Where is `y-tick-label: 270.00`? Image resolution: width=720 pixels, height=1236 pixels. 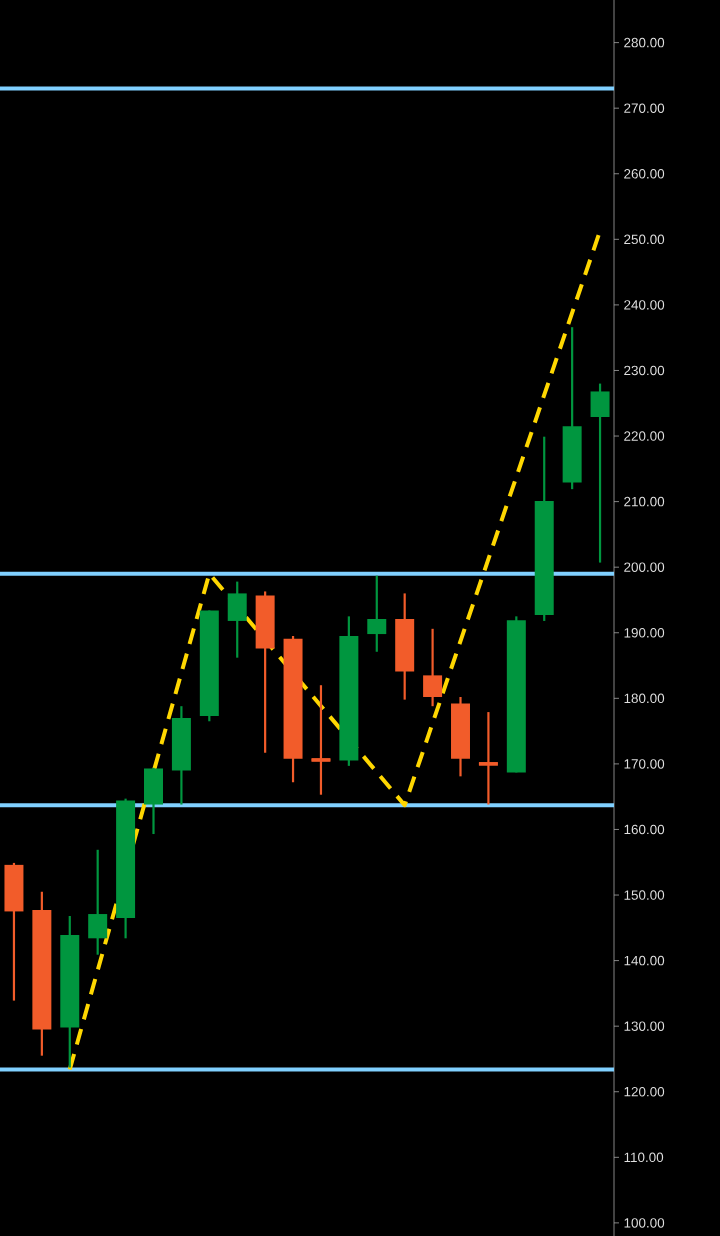 y-tick-label: 270.00 is located at coordinates (644, 108).